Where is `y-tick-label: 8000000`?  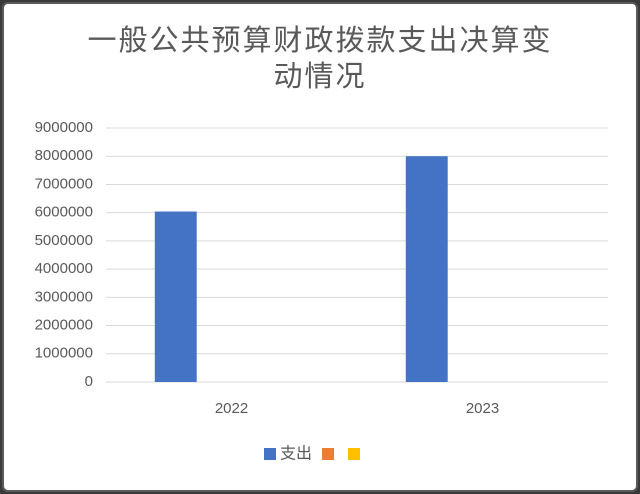
y-tick-label: 8000000 is located at coordinates (64, 155).